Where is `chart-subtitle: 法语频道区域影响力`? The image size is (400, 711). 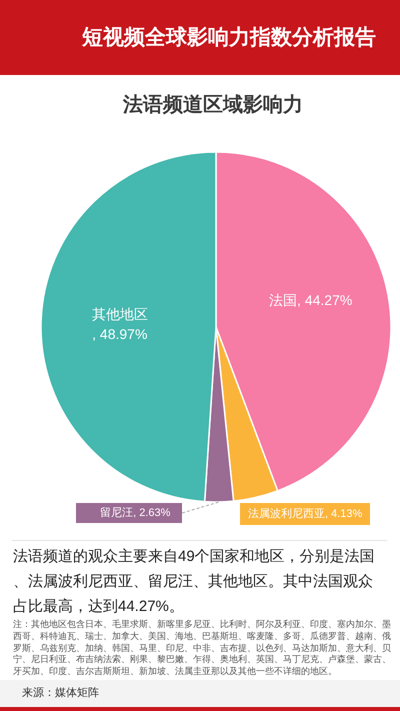
chart-subtitle: 法语频道区域影响力 is located at coordinates (213, 105).